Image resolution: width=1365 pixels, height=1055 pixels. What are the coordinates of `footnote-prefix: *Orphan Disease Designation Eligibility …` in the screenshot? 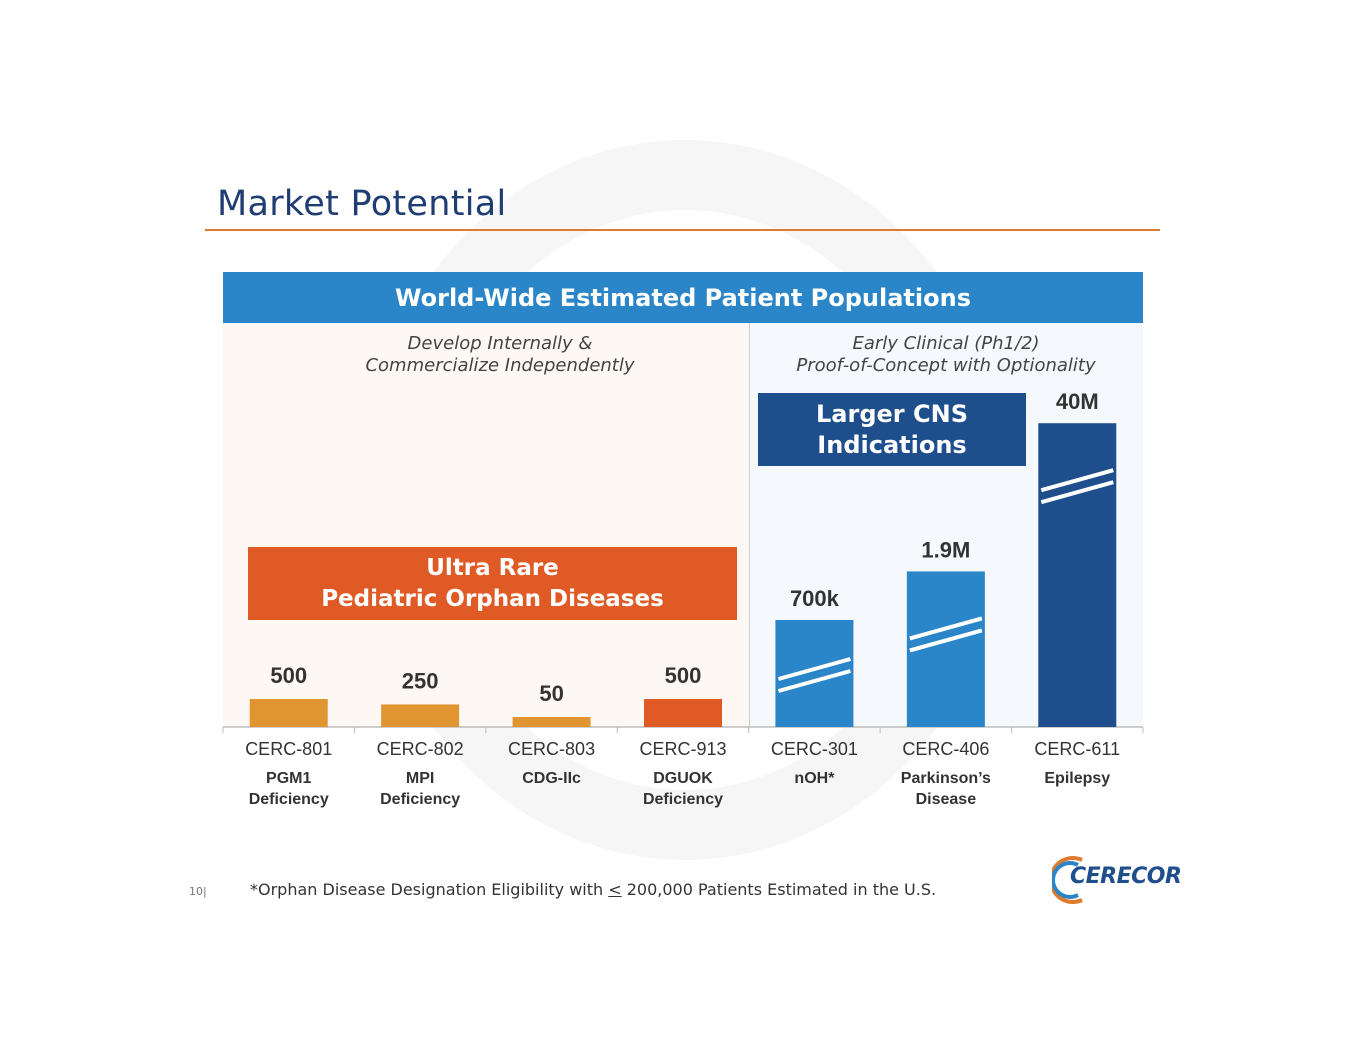 It's located at (429, 889).